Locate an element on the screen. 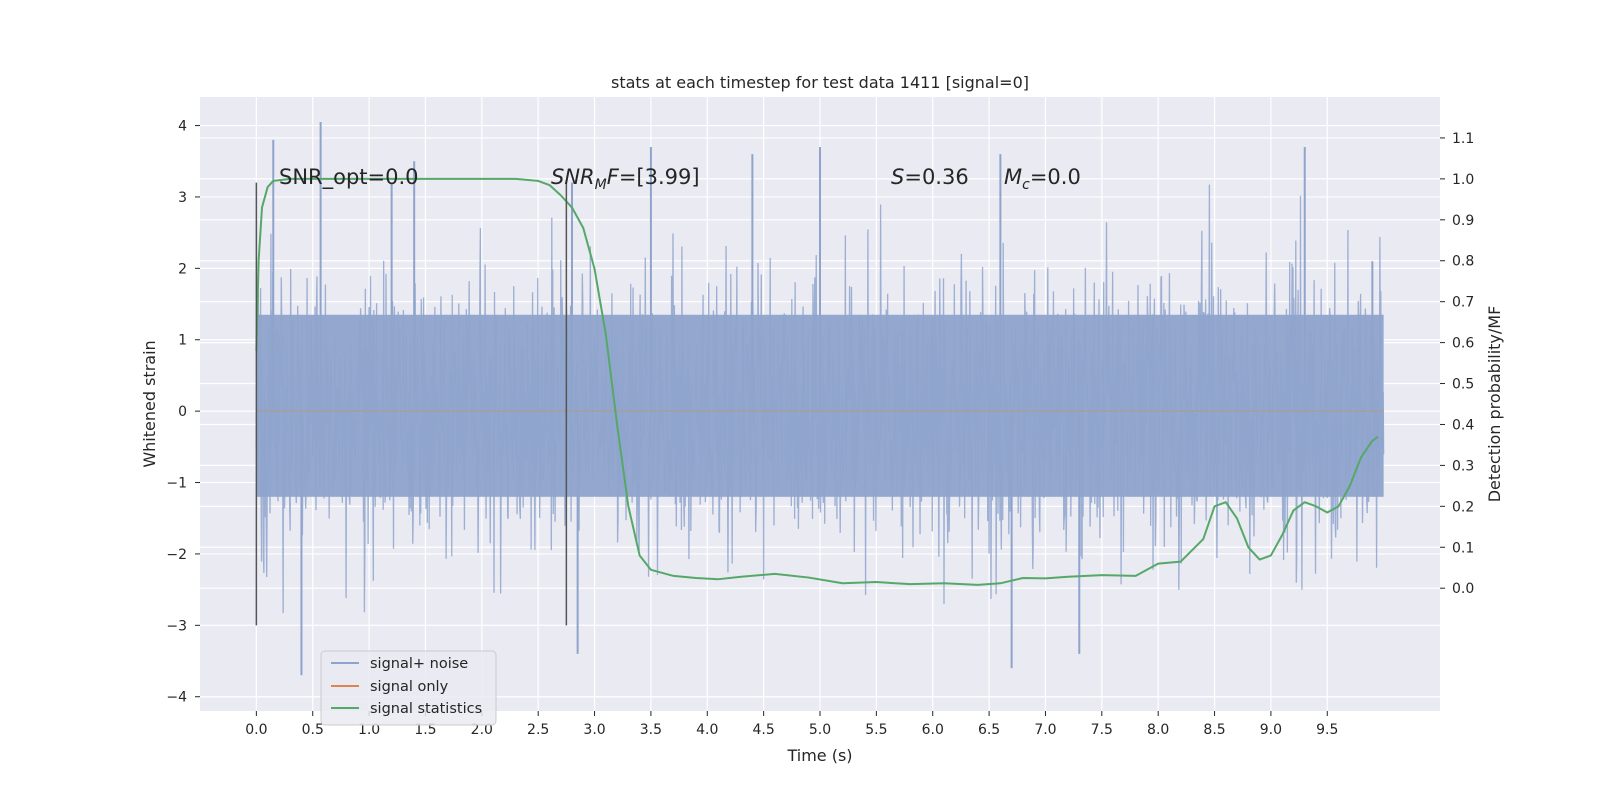 This screenshot has width=1600, height=800. y-tick-label: 1 is located at coordinates (182, 341).